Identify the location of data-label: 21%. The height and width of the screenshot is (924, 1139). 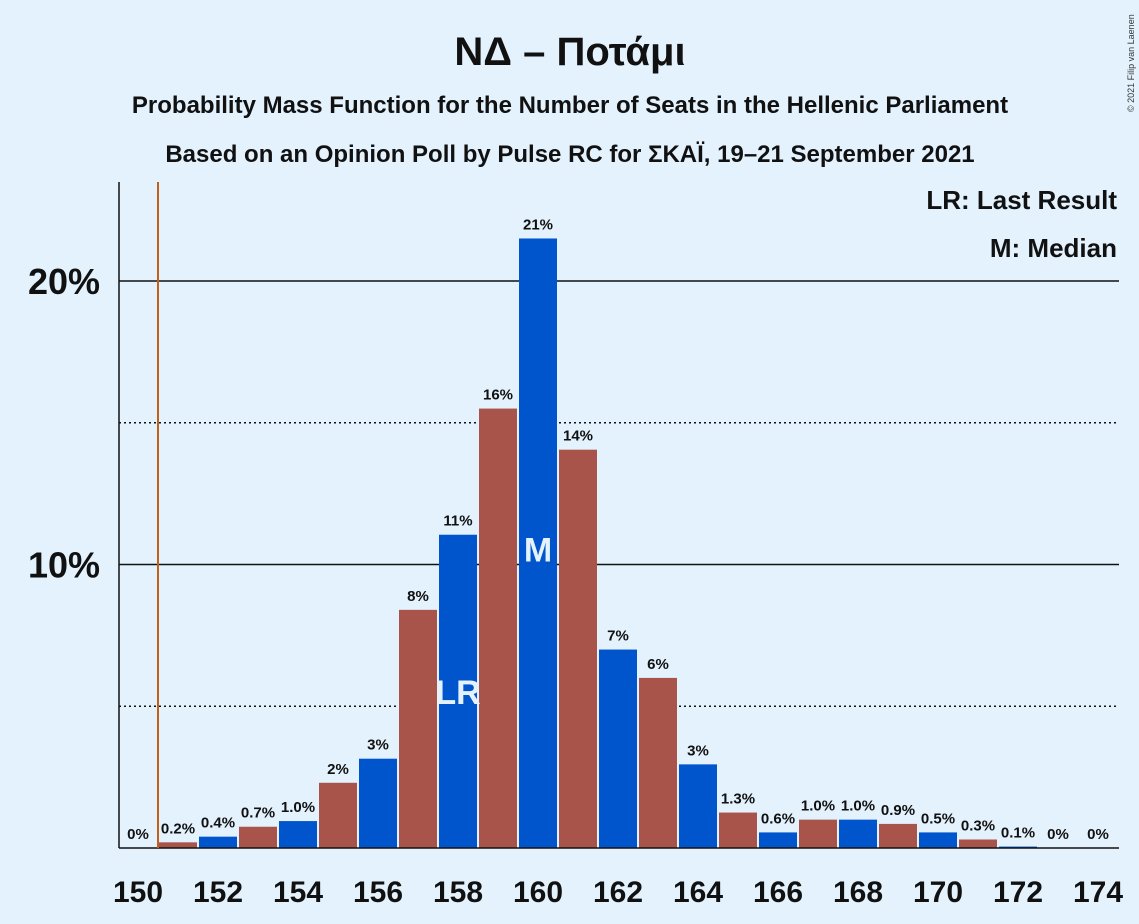
(538, 224).